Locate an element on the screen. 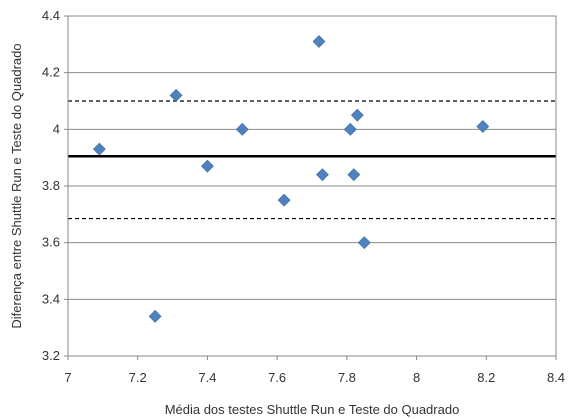  y-tick-label: 3.4 is located at coordinates (51, 298).